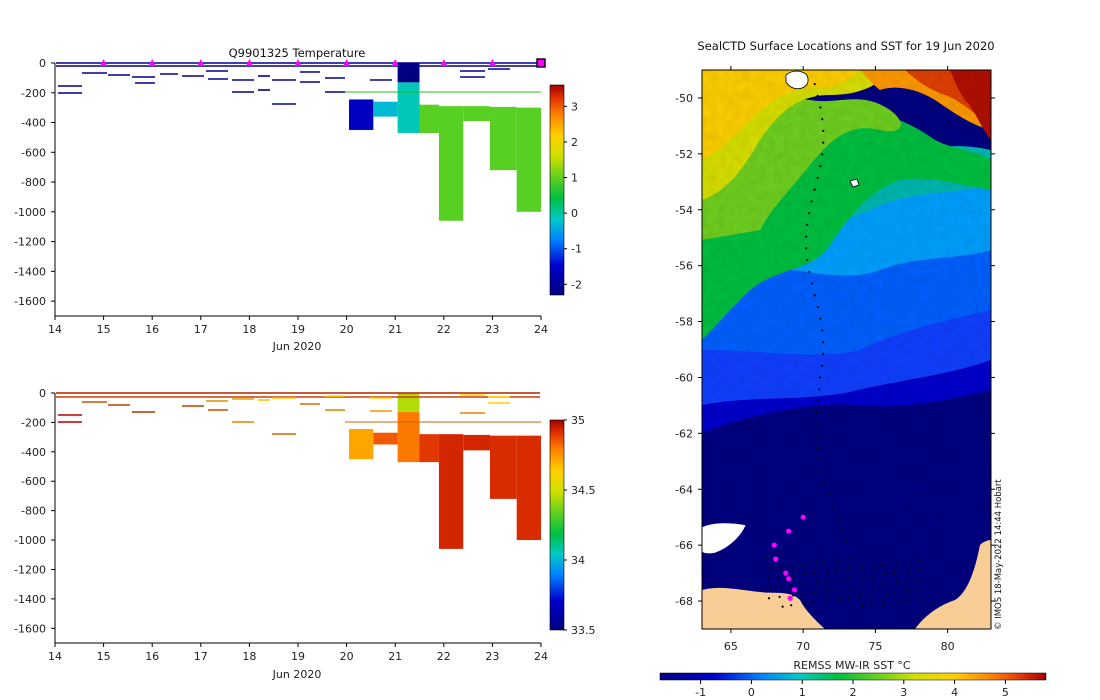 The width and height of the screenshot is (1100, 700). I want to click on salinity-y-tick-label: 0, so click(42, 393).